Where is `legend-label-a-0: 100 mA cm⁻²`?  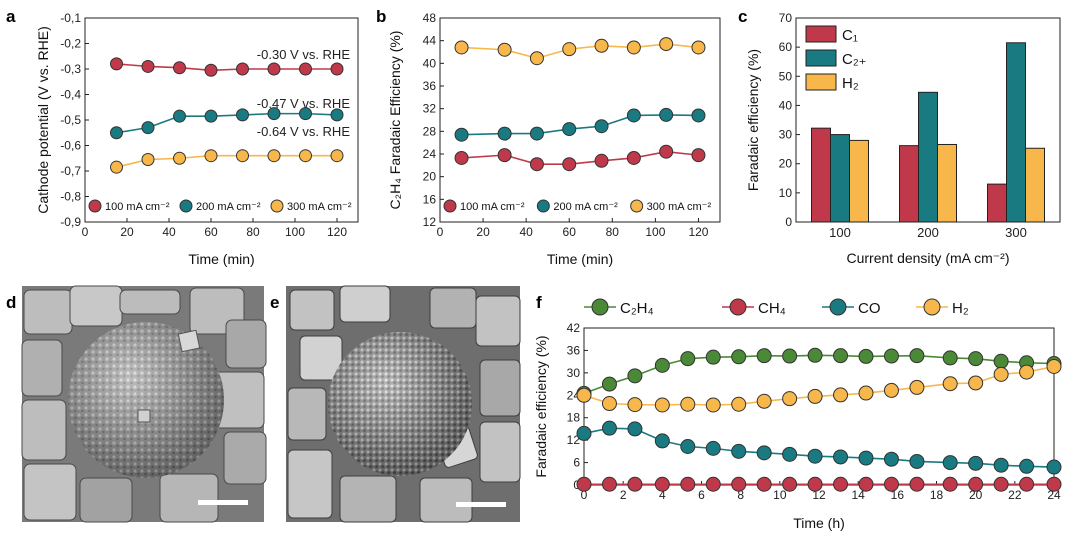
legend-label-a-0: 100 mA cm⁻² is located at coordinates (137, 207).